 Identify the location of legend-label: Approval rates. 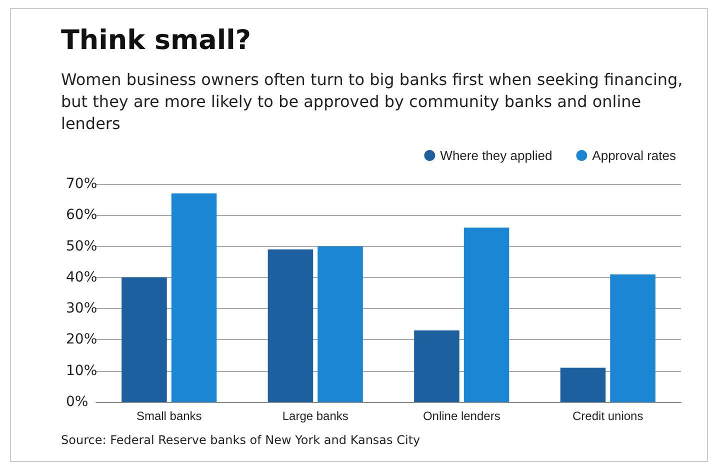
(634, 155).